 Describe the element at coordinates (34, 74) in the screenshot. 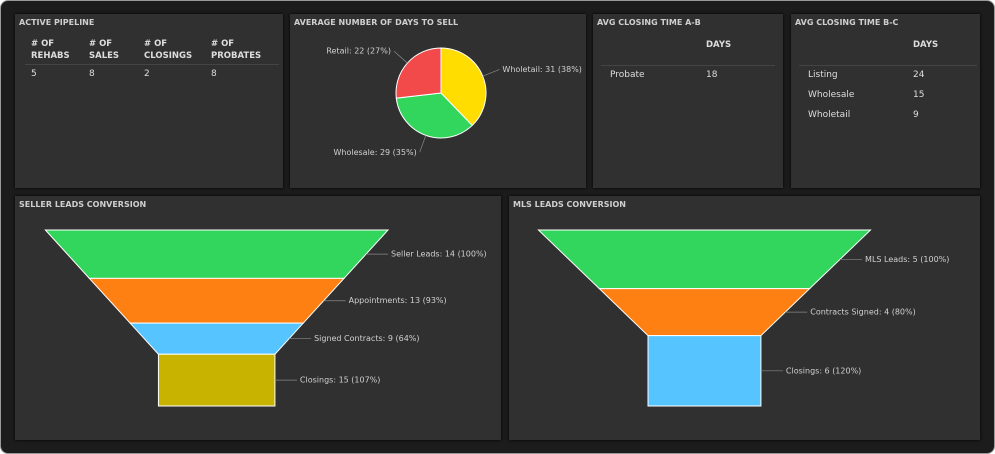

I see `table-value: 5` at that location.